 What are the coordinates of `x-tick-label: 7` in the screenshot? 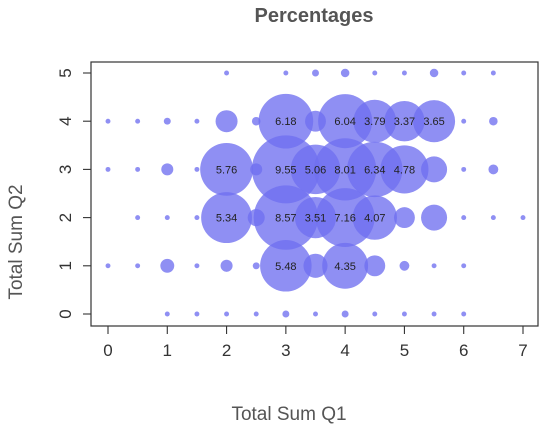 It's located at (522, 350).